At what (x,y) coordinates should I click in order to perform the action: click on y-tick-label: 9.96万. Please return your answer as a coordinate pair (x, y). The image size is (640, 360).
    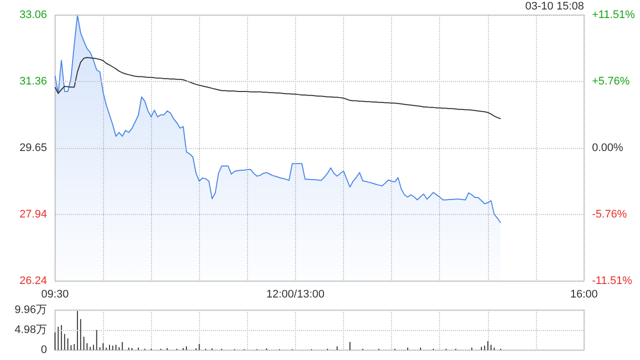
    Looking at the image, I should click on (30, 310).